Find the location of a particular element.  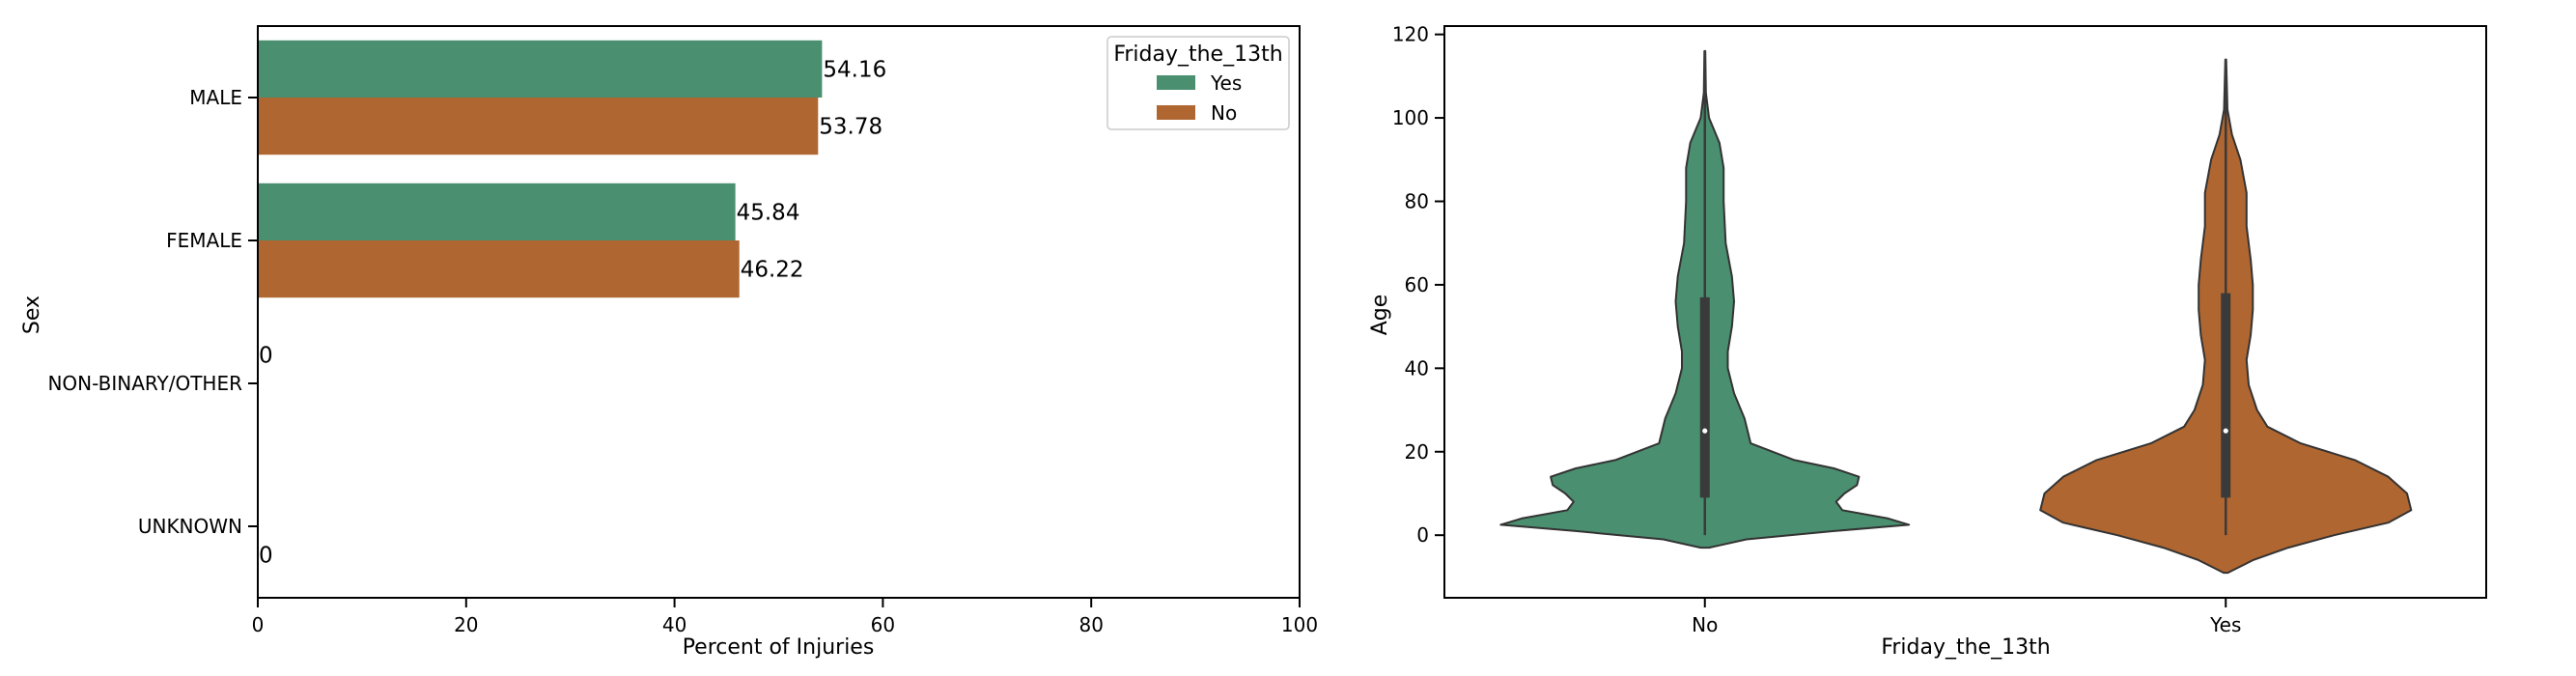

data-label-yes-male: 54.16 is located at coordinates (855, 69).